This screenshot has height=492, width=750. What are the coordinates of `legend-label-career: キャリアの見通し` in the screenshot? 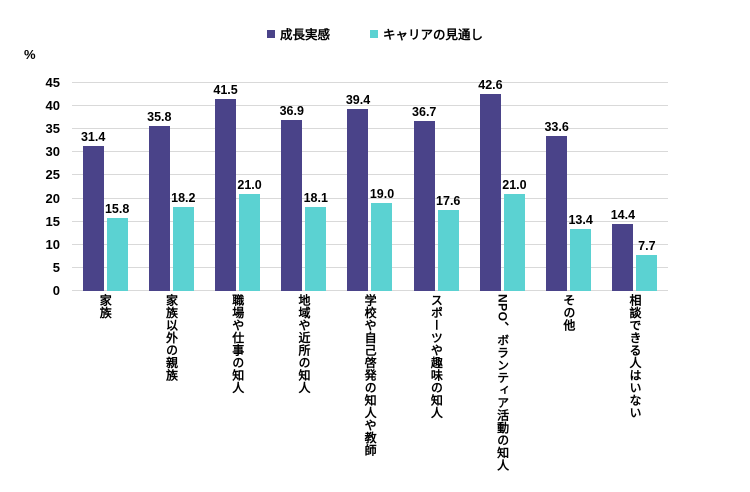 It's located at (433, 35).